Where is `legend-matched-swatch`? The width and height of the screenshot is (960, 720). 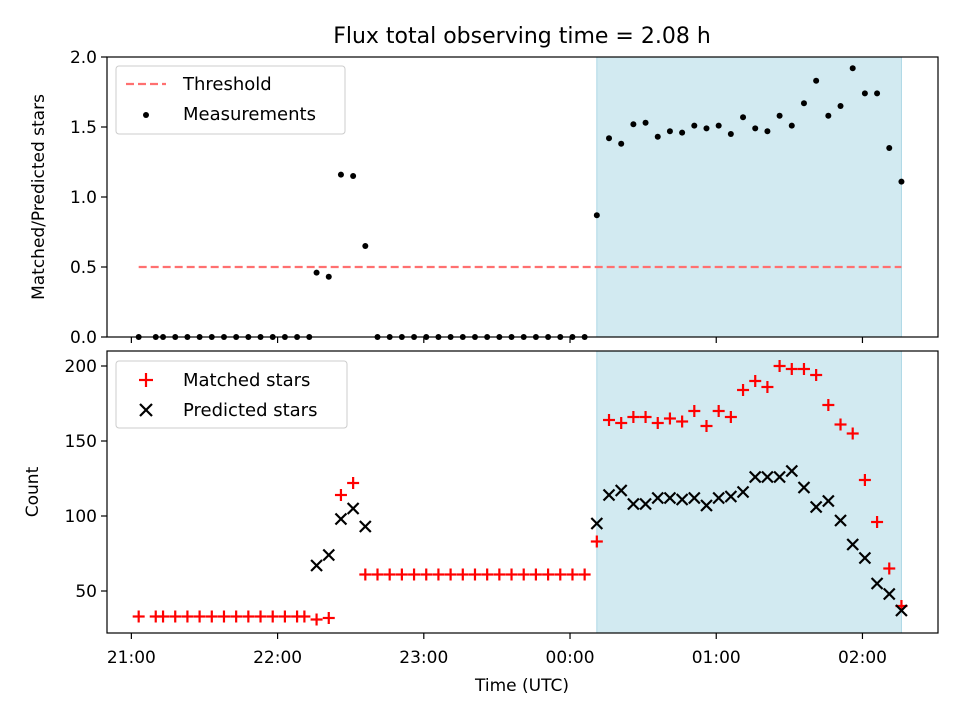
legend-matched-swatch is located at coordinates (146, 380).